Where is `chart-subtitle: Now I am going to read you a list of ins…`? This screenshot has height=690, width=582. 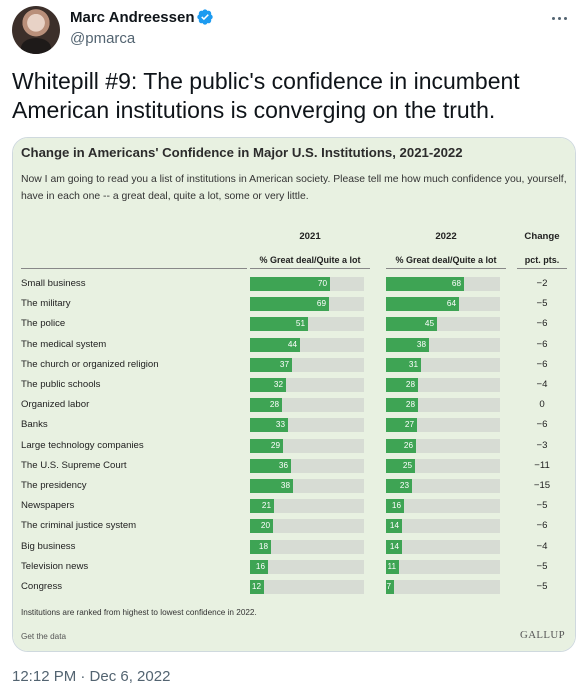
chart-subtitle: Now I am going to read you a list of ins… is located at coordinates (294, 188).